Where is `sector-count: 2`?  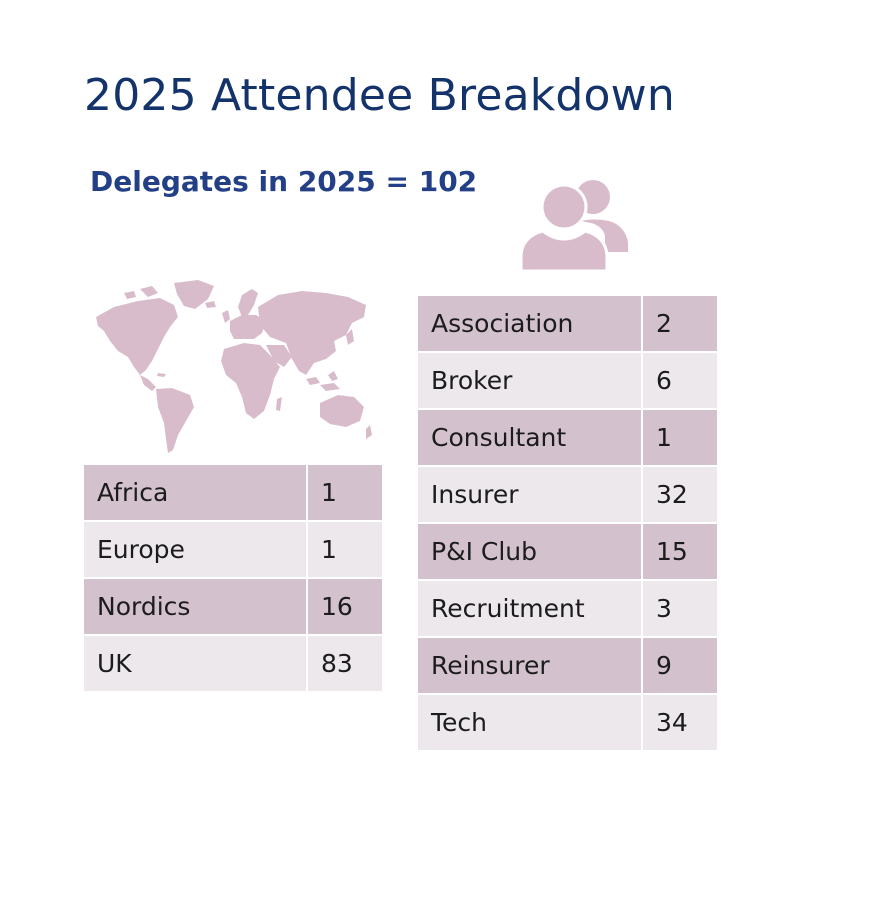 sector-count: 2 is located at coordinates (680, 324).